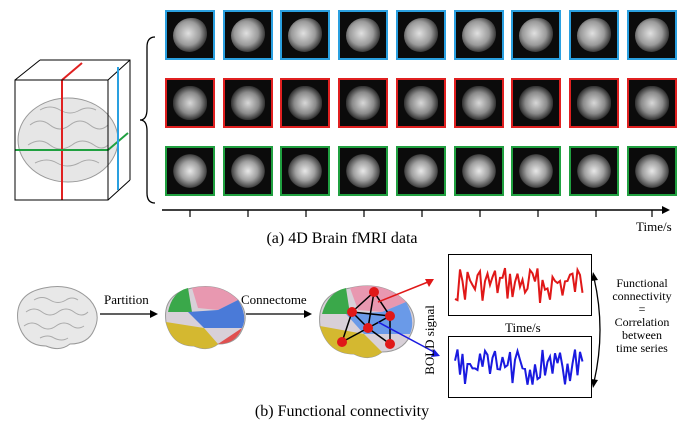 This screenshot has width=684, height=431. What do you see at coordinates (279, 312) in the screenshot?
I see `connectome-arrow` at bounding box center [279, 312].